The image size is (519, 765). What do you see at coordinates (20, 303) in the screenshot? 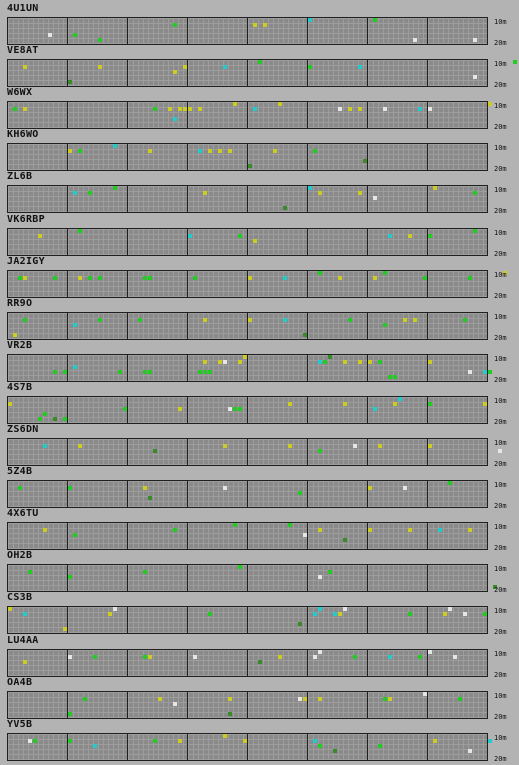
I see `station-callsign: RR9O` at bounding box center [20, 303].